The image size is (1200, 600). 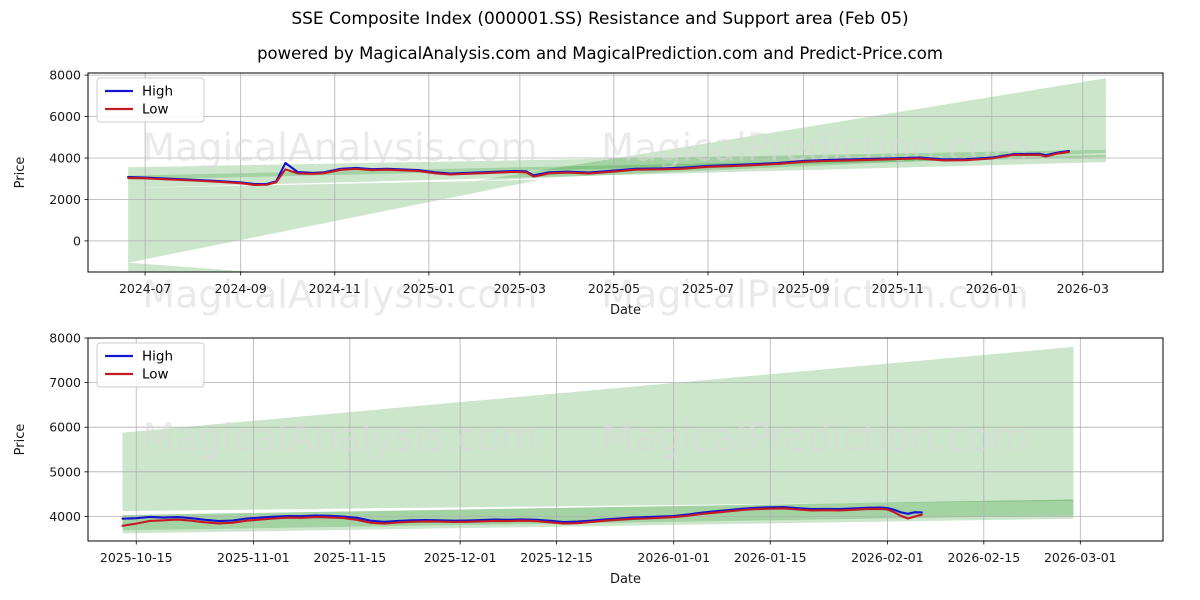 What do you see at coordinates (556, 557) in the screenshot?
I see `x-tick-label: 2025-12-15` at bounding box center [556, 557].